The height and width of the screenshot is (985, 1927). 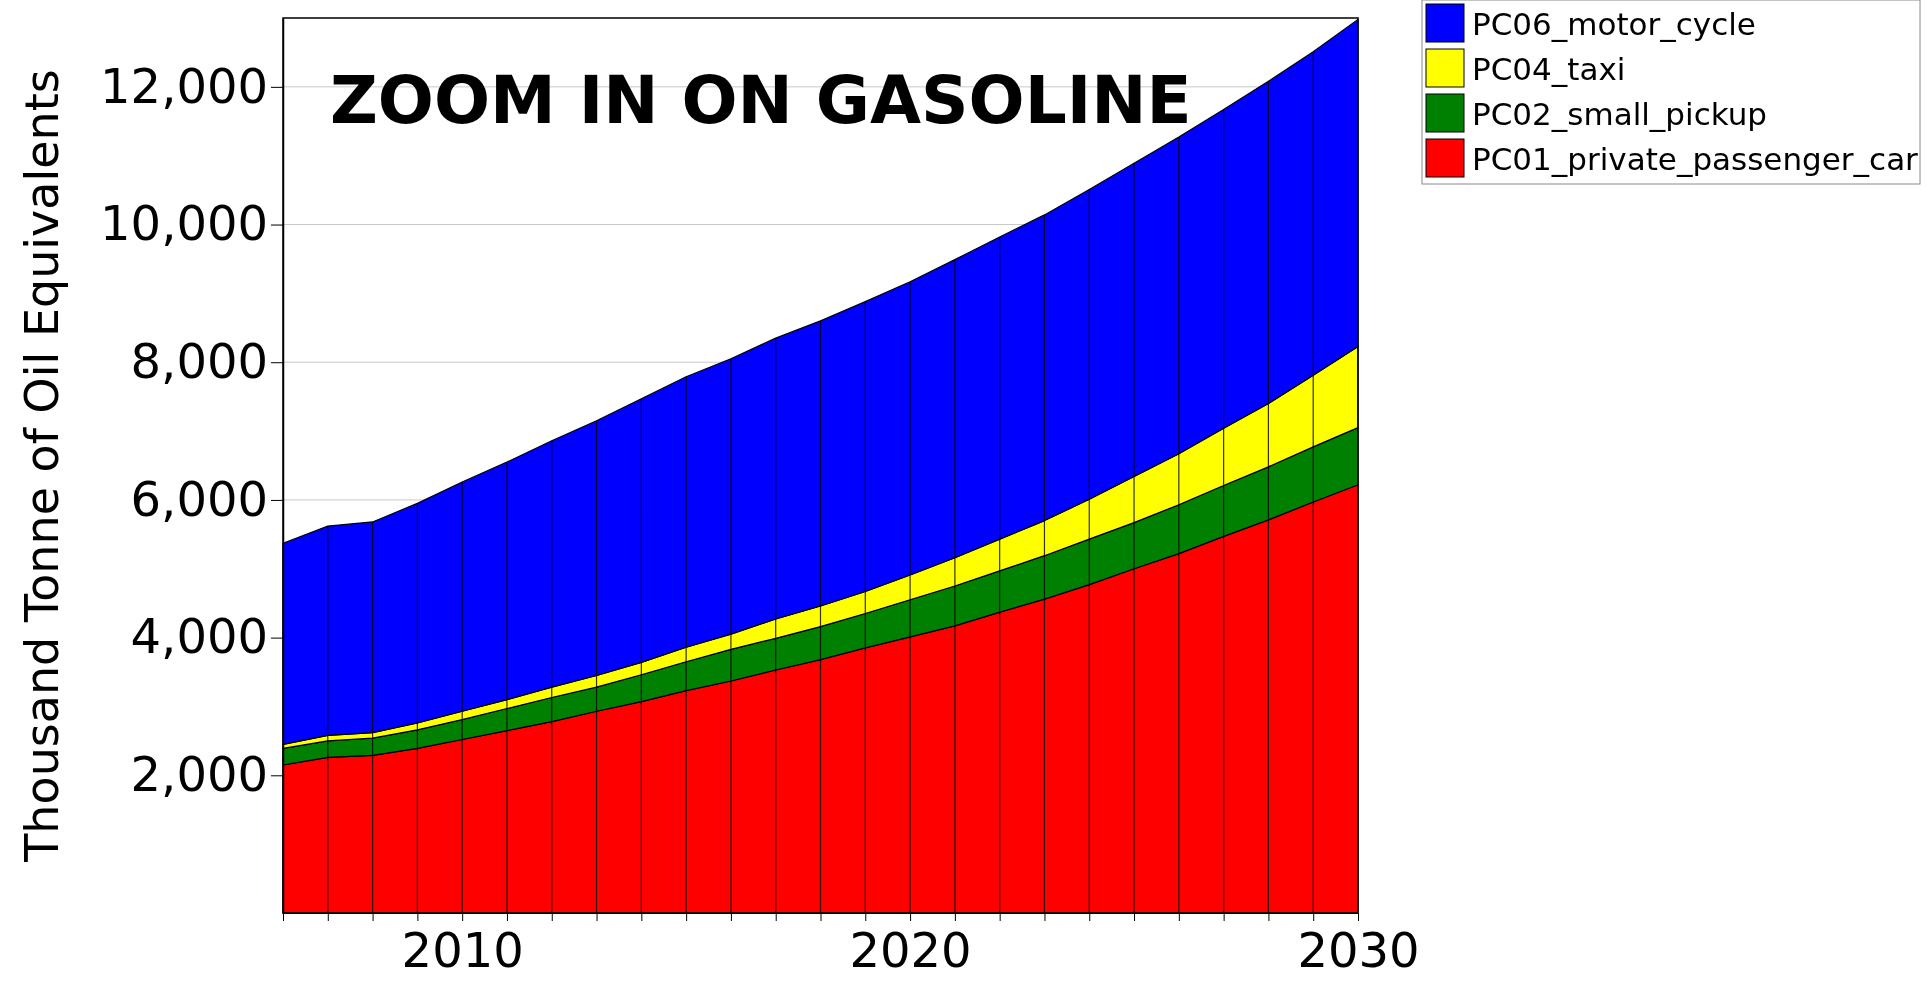 What do you see at coordinates (462, 950) in the screenshot?
I see `x-tick-label: 2010` at bounding box center [462, 950].